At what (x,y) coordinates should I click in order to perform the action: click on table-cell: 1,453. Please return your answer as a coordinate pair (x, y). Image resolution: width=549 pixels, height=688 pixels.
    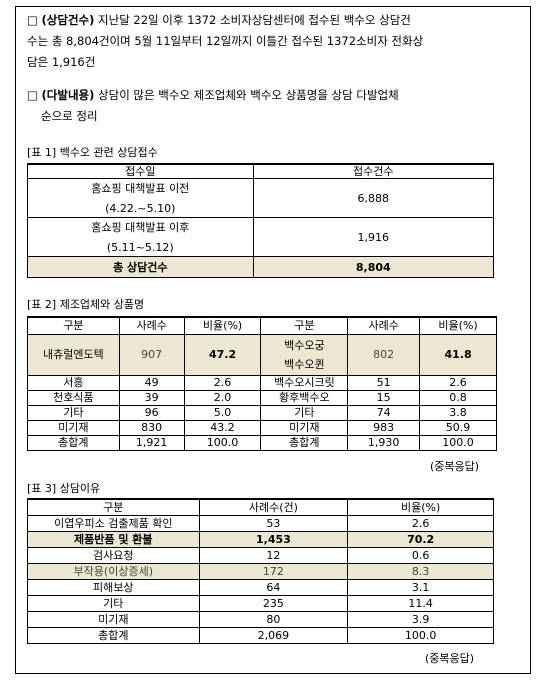
    Looking at the image, I should click on (273, 539).